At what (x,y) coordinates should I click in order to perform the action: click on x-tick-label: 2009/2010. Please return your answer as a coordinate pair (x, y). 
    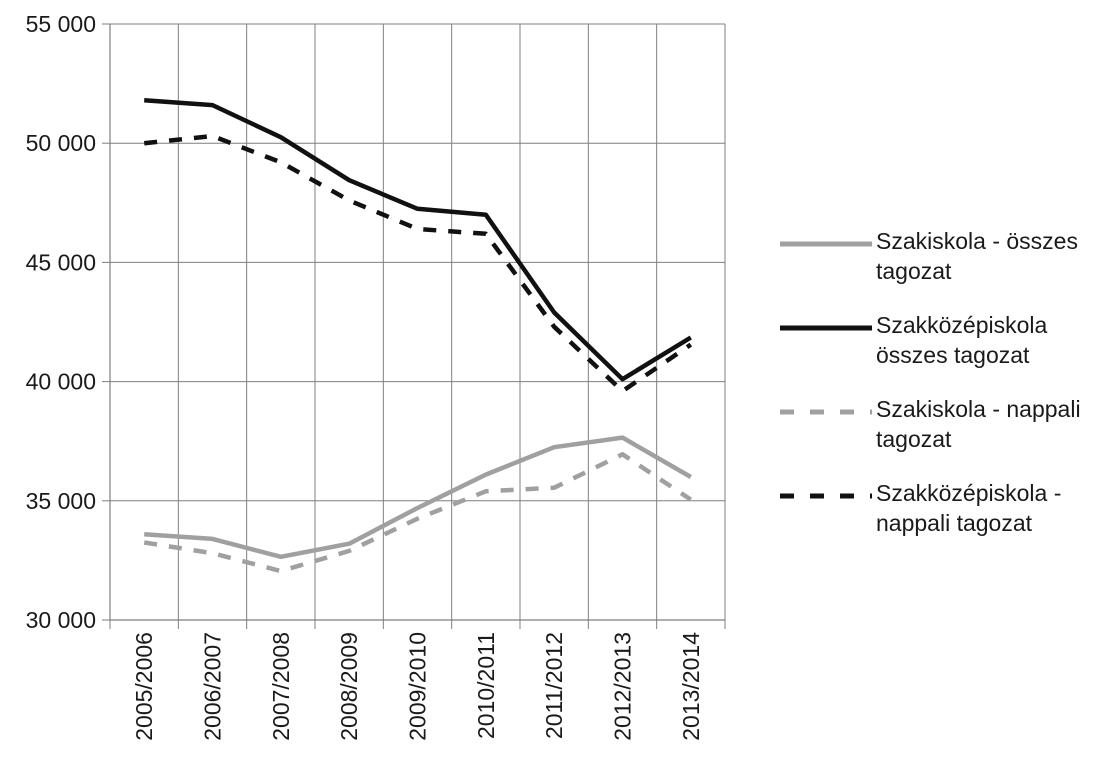
    Looking at the image, I should click on (418, 686).